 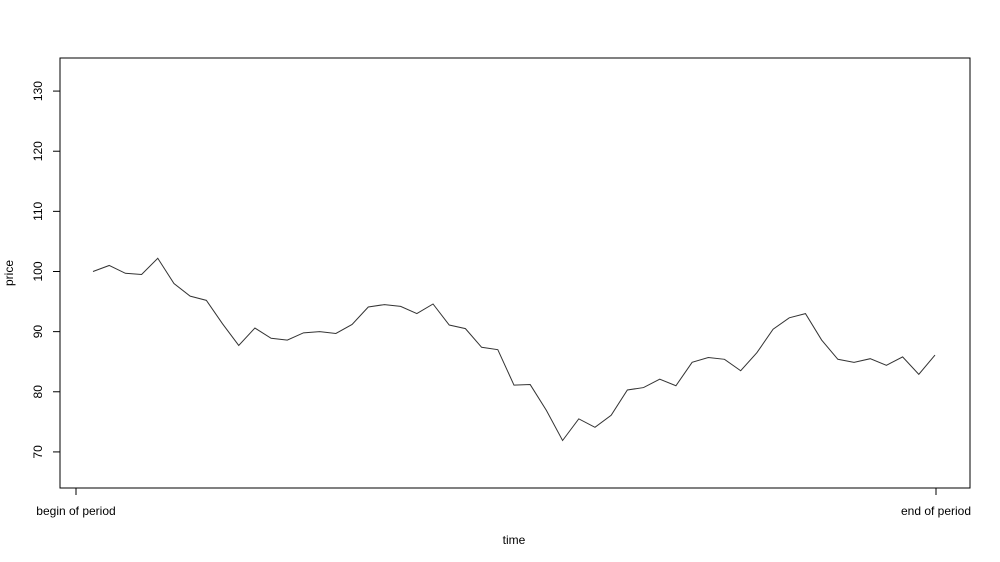 What do you see at coordinates (38, 392) in the screenshot?
I see `y-tick-label: 80` at bounding box center [38, 392].